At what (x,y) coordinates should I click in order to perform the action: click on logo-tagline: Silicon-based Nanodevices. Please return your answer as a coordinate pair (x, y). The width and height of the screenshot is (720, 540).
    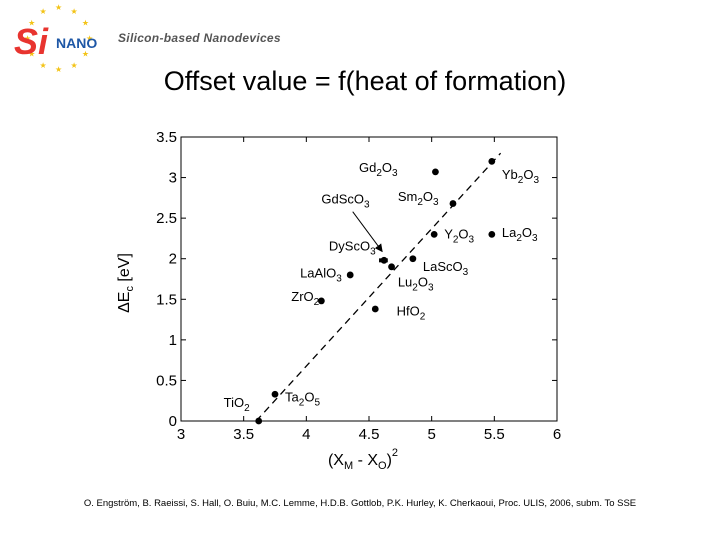
    Looking at the image, I should click on (199, 38).